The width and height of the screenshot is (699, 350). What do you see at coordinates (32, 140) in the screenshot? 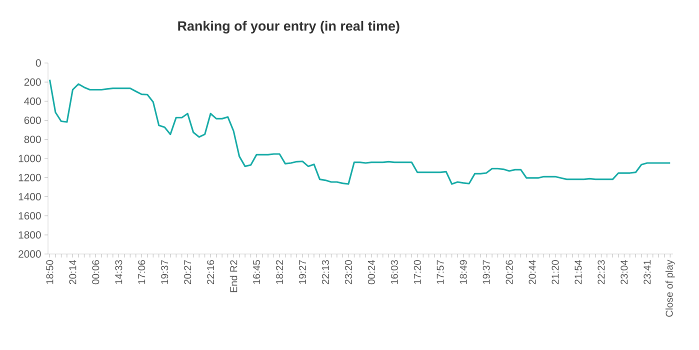
I see `y-tick-label: 800` at bounding box center [32, 140].